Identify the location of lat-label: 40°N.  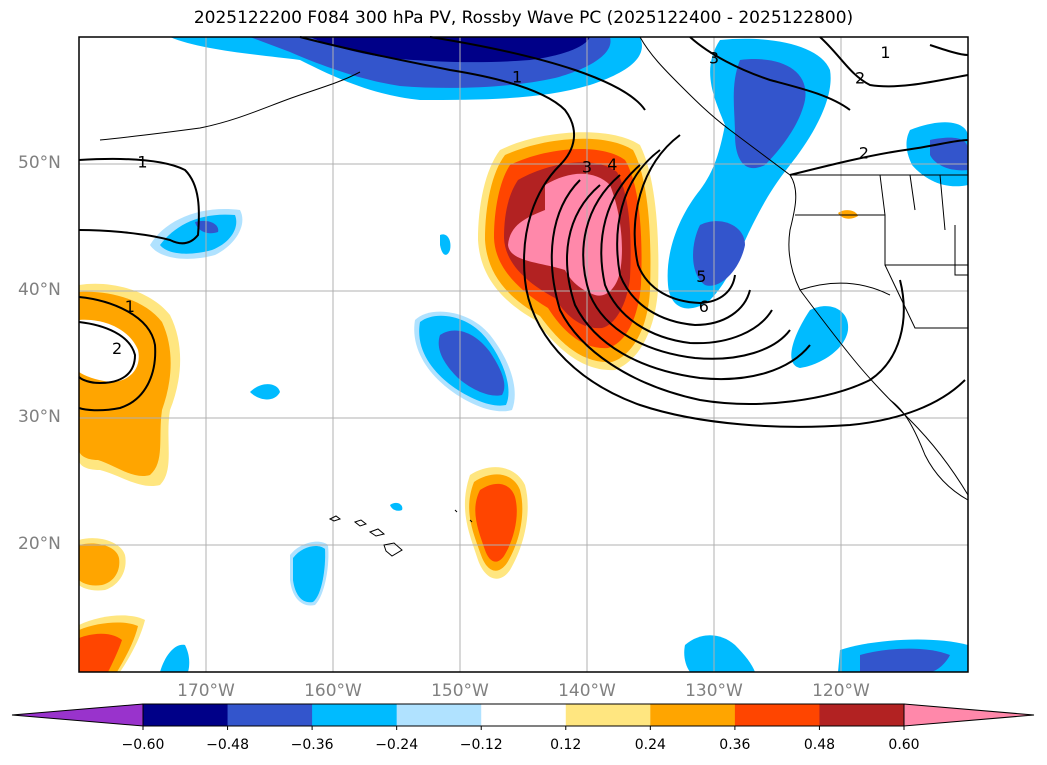
(39, 290).